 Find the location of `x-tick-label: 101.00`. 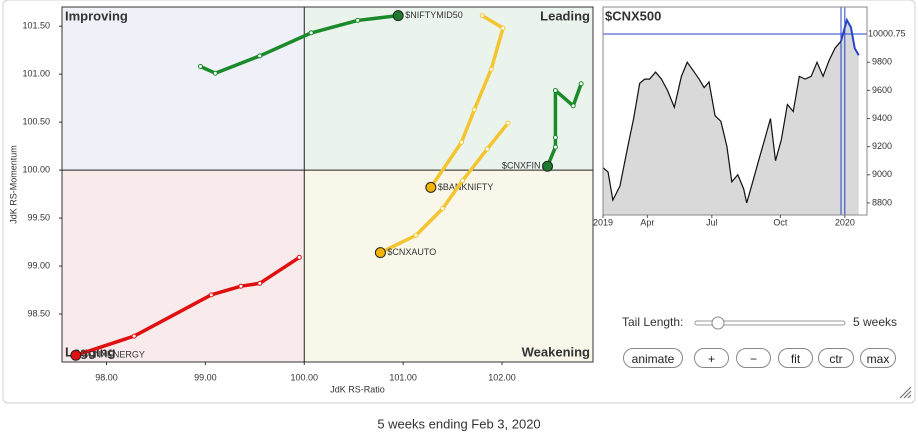

x-tick-label: 101.00 is located at coordinates (403, 377).